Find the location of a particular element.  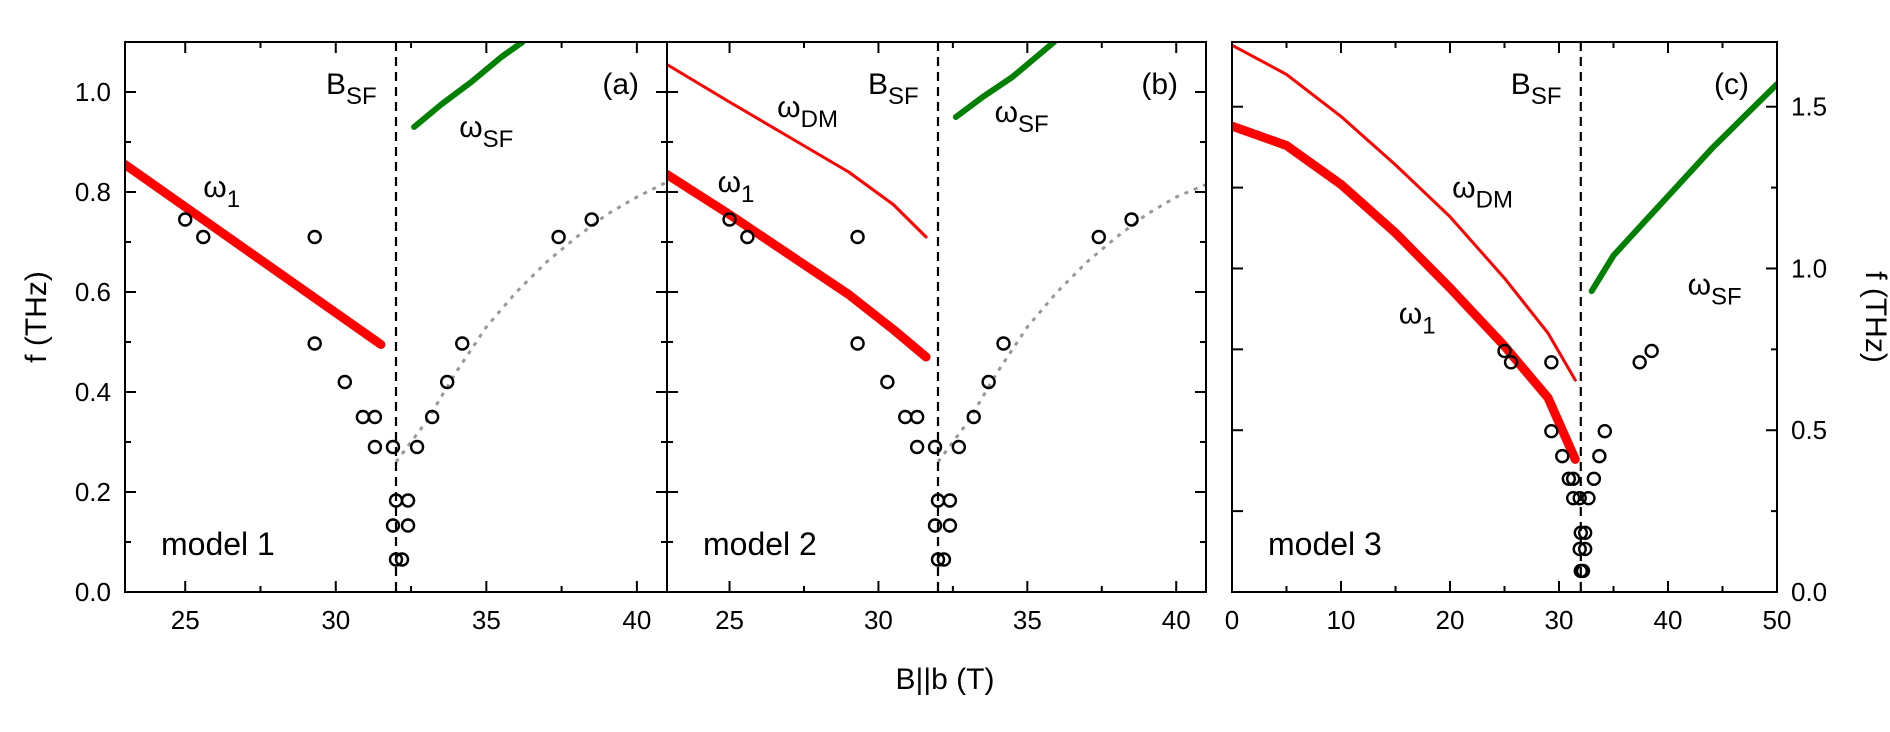

y-axis-title-right: f (THz) is located at coordinates (1874, 317).